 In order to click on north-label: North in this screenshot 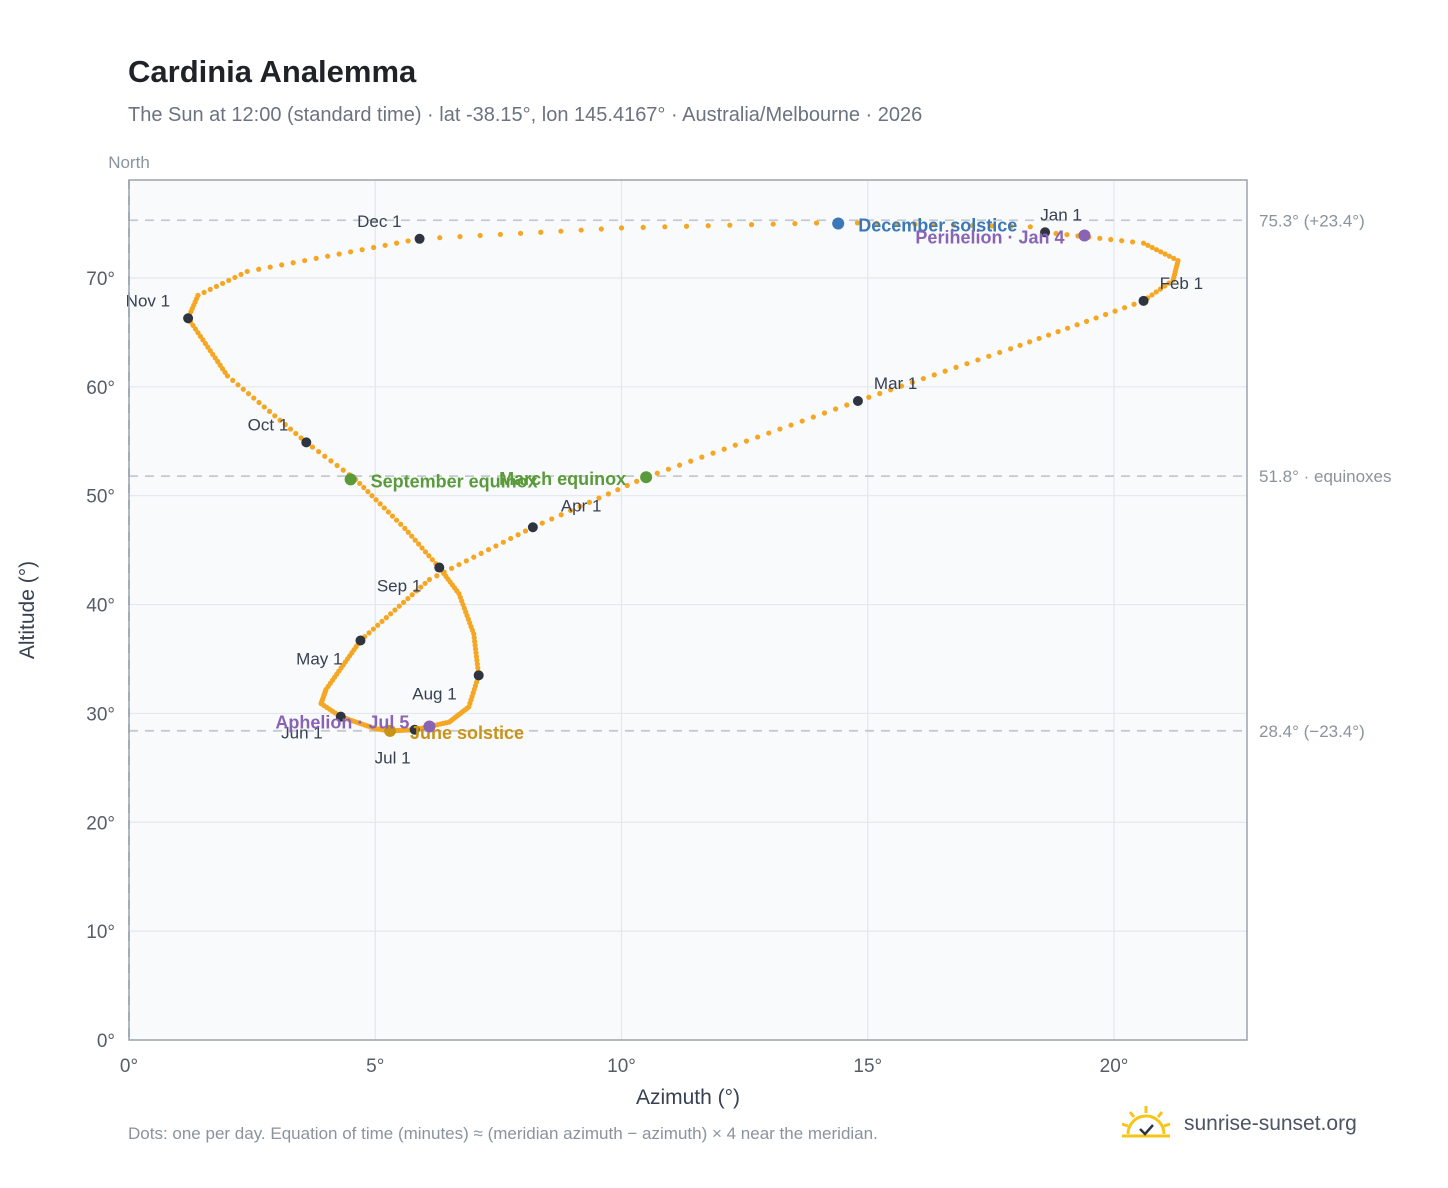, I will do `click(129, 162)`.